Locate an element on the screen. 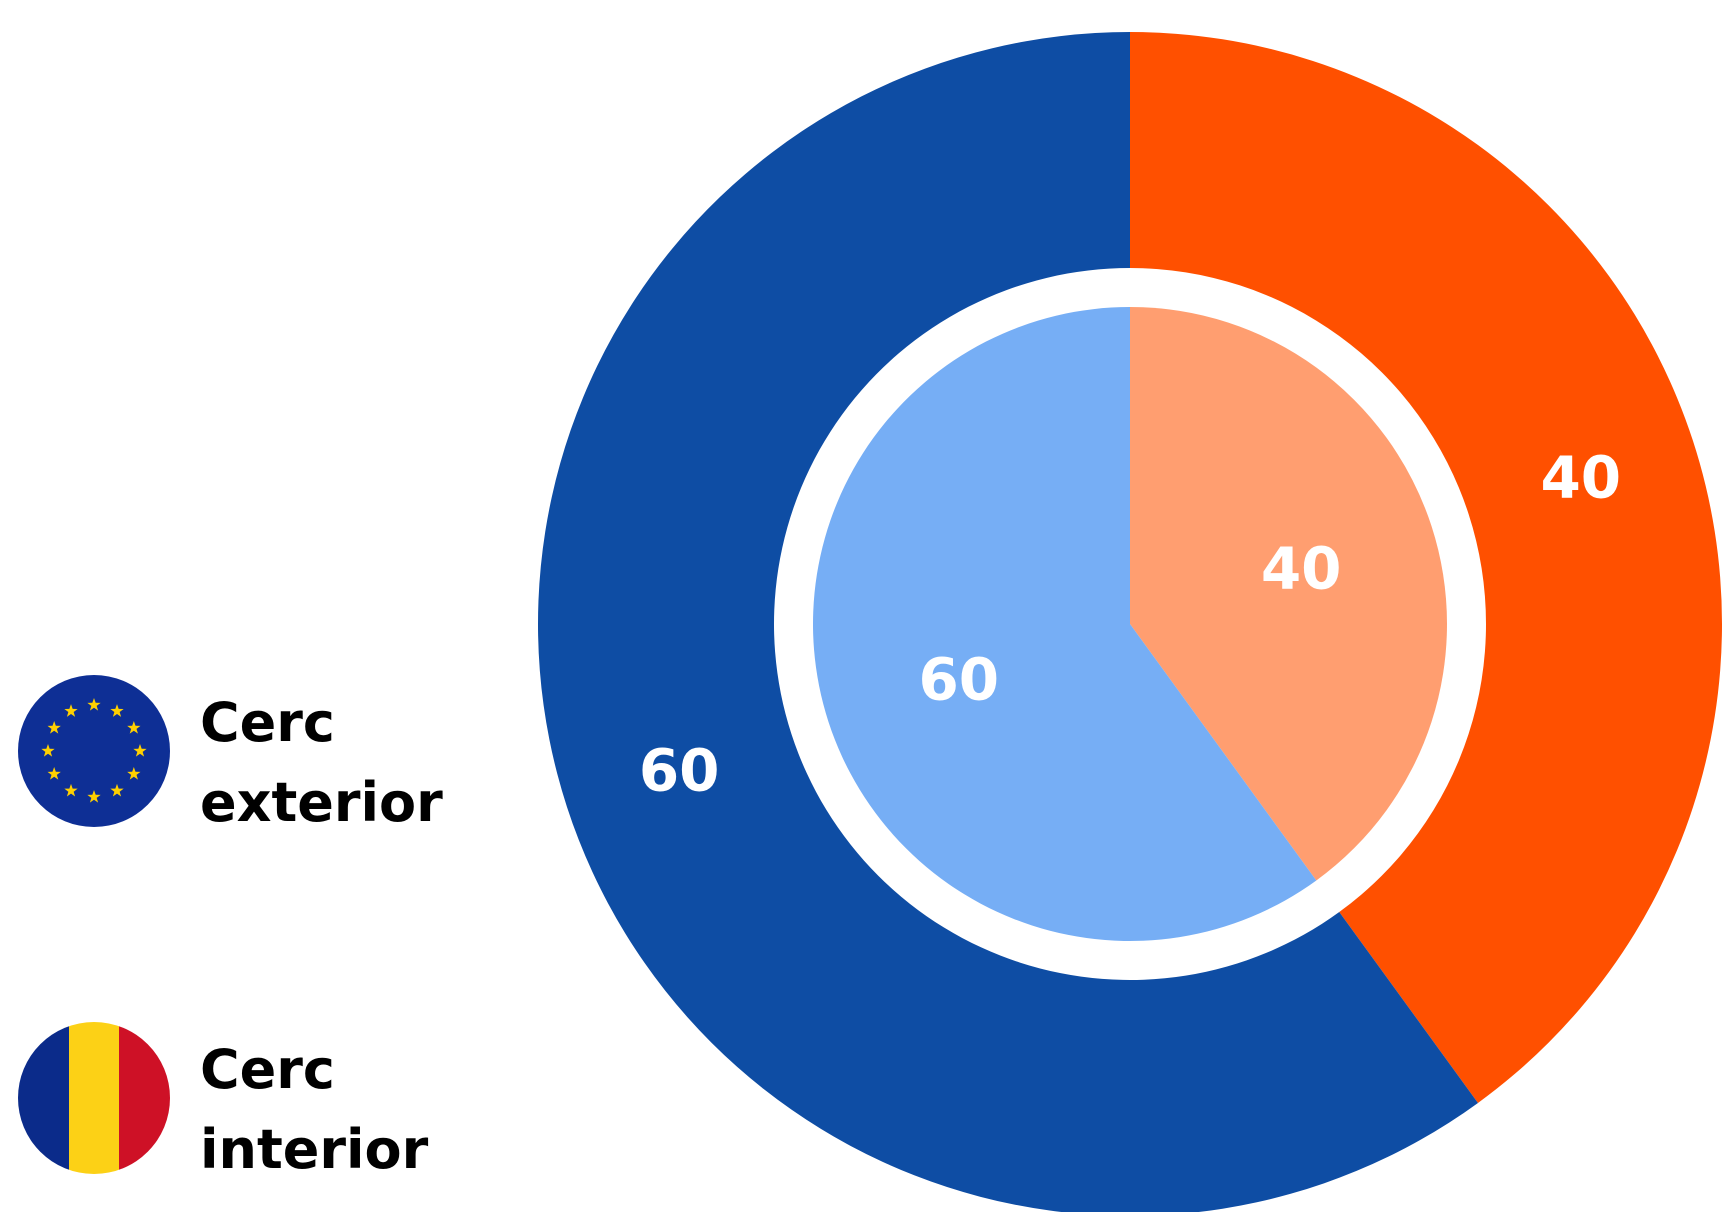 Image resolution: width=1724 pixels, height=1212 pixels. legend-label-inner: Cerc interior is located at coordinates (314, 1109).